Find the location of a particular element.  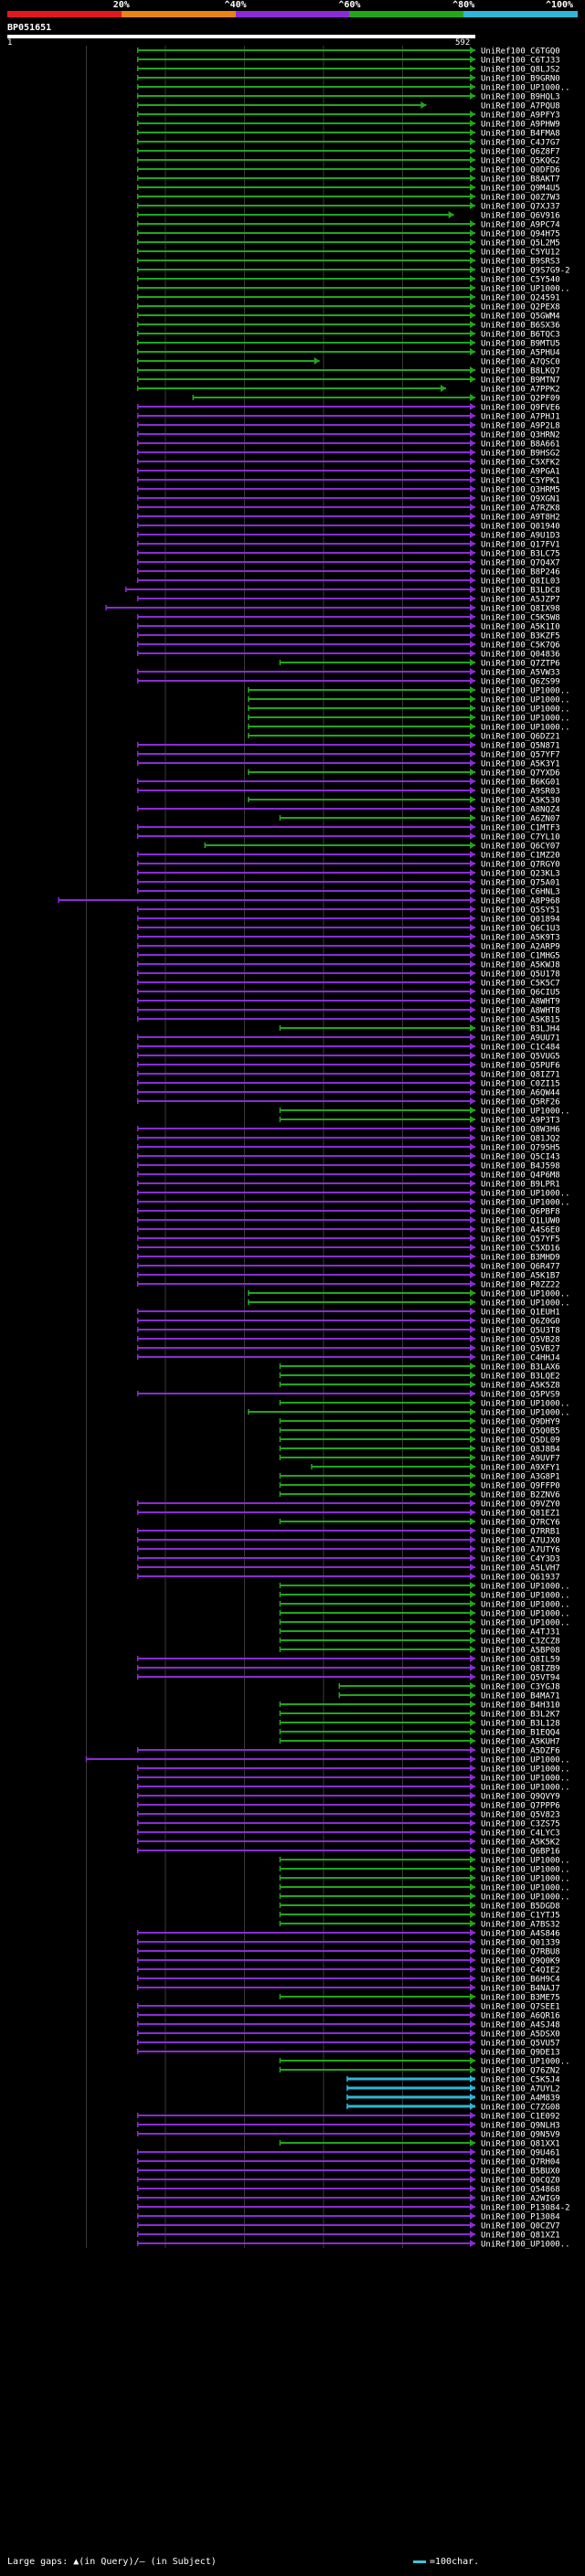

hit-row: UniRef100_Q54868 is located at coordinates (348, 2190).